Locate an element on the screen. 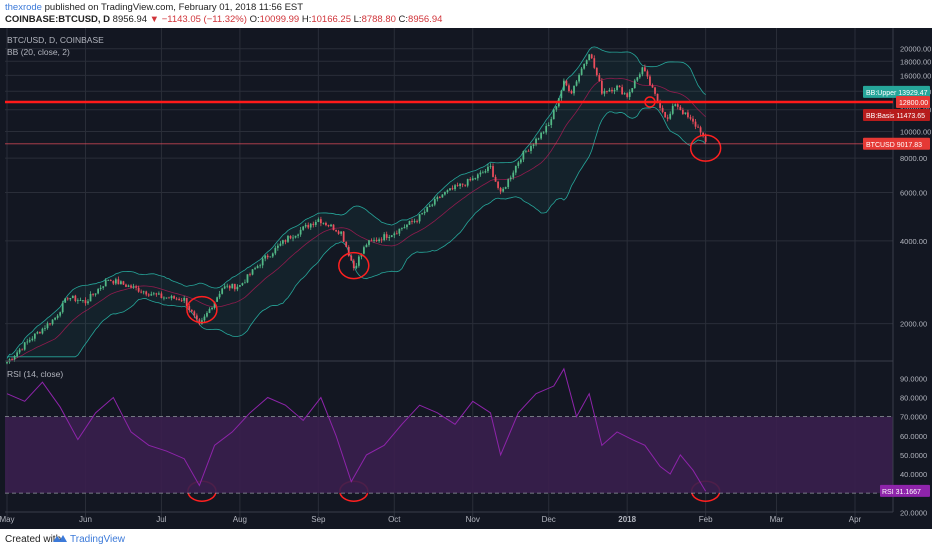  tradingview-brand: TradingView is located at coordinates (98, 539).